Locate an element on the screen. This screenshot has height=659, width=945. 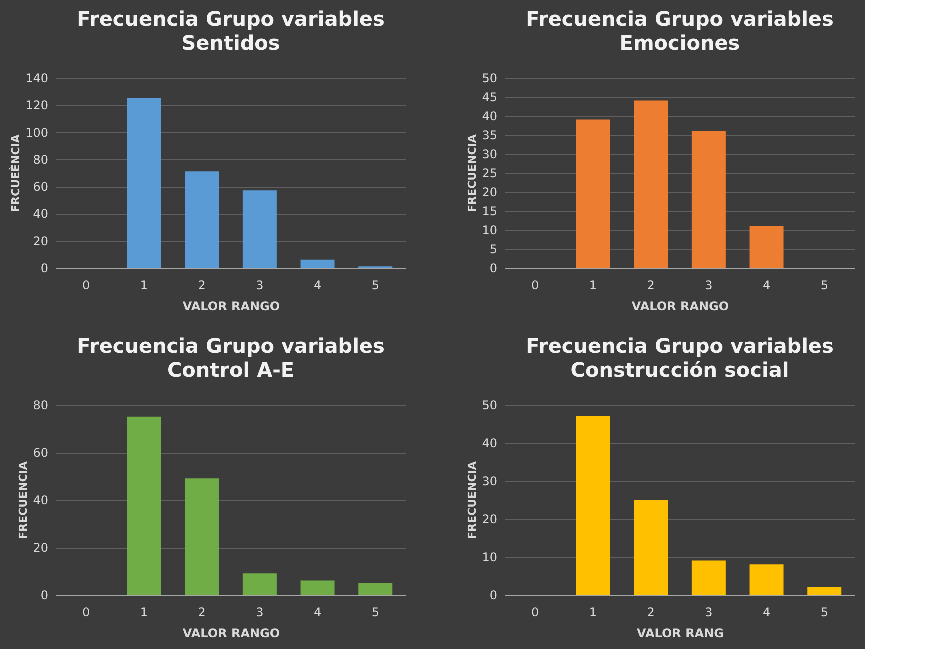
y-tick-label: 35 is located at coordinates (490, 135).